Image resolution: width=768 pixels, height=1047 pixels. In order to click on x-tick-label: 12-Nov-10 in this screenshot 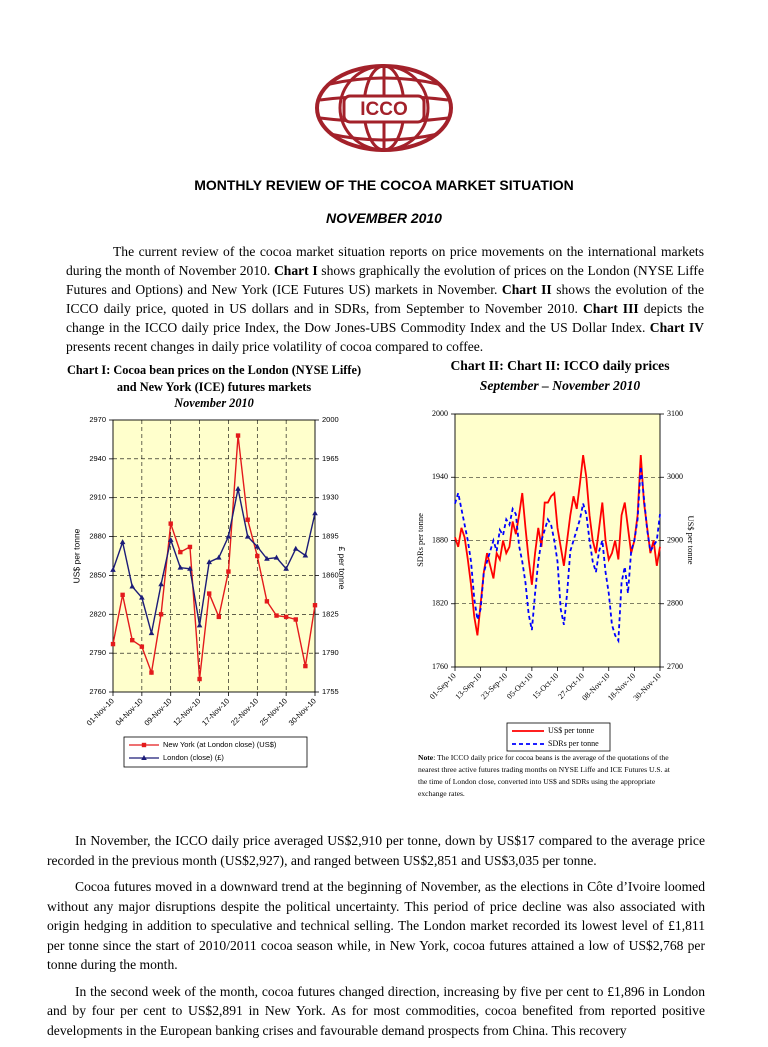, I will do `click(186, 711)`.